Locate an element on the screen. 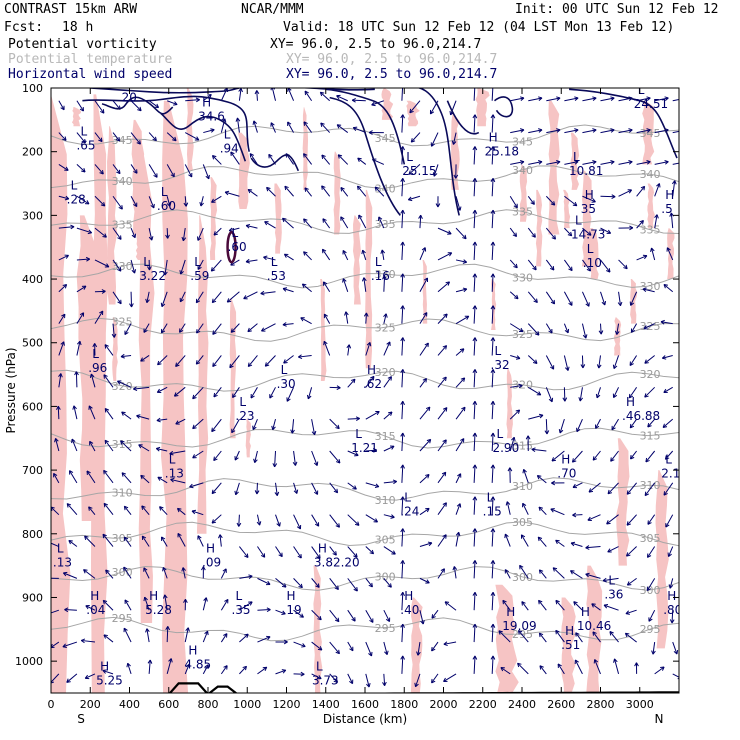 The height and width of the screenshot is (740, 740). isentrope-label: 310 is located at coordinates (385, 500).